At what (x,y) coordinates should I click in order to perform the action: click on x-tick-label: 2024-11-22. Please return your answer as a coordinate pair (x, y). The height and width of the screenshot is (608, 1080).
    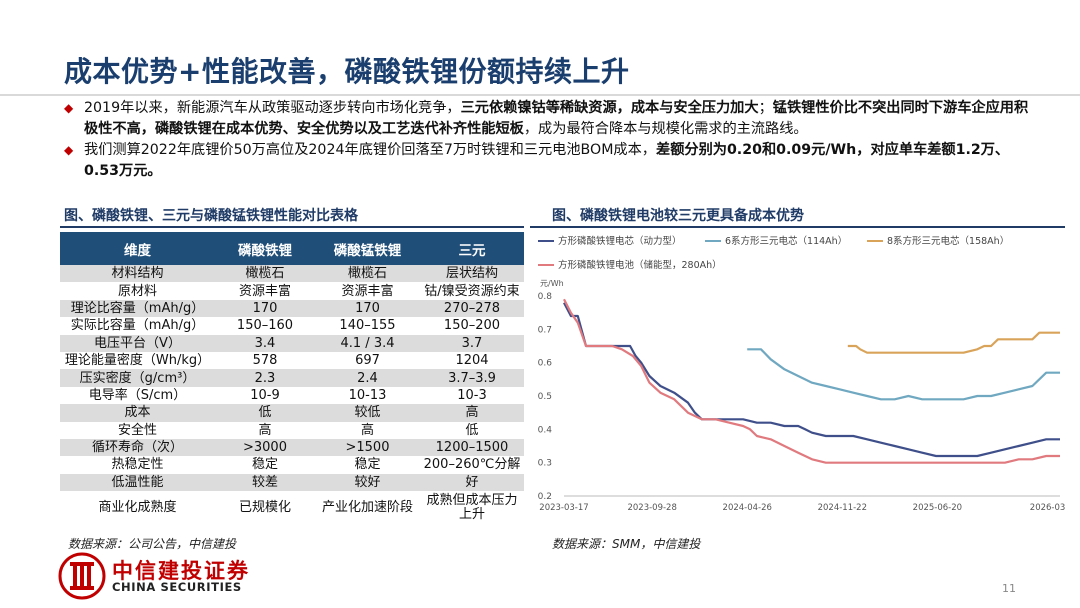
    Looking at the image, I should click on (842, 508).